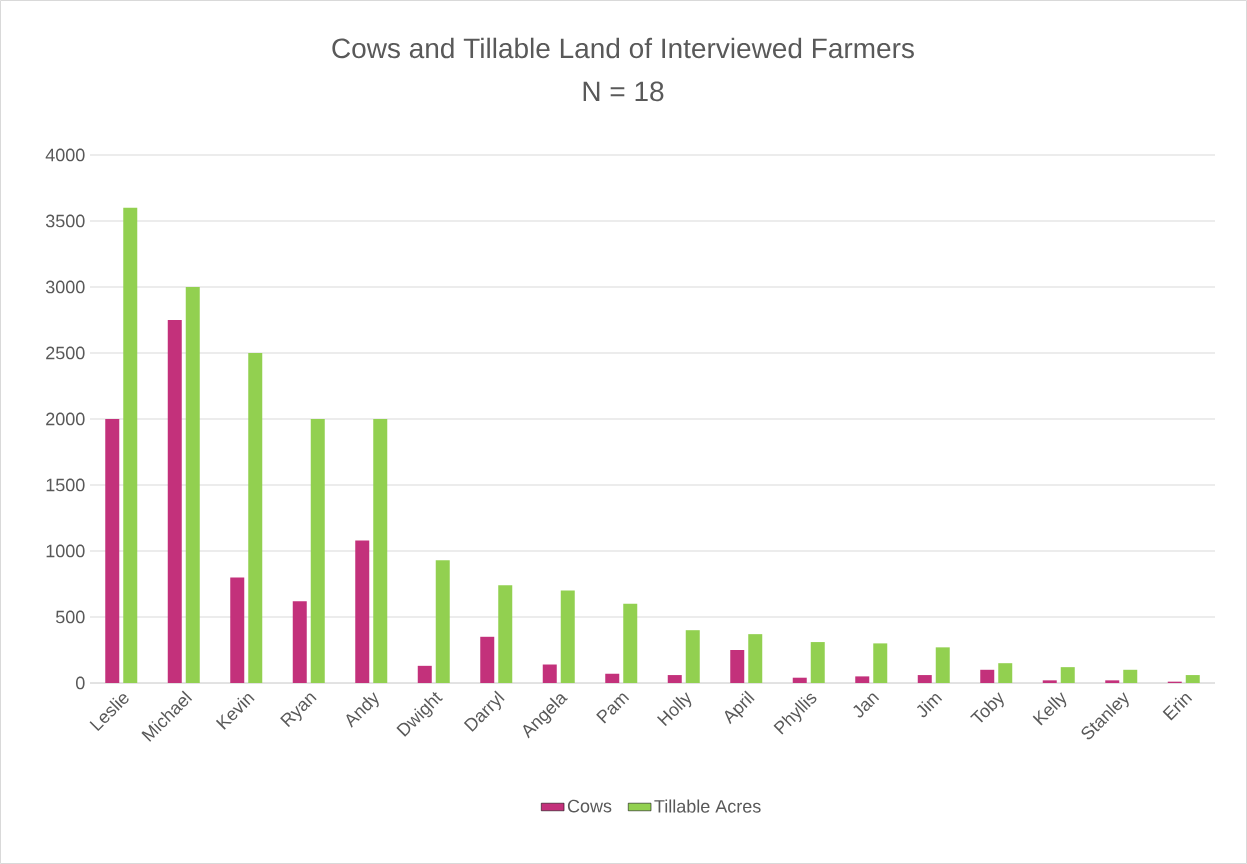 This screenshot has height=864, width=1247. I want to click on x-tick-label: Jan, so click(866, 705).